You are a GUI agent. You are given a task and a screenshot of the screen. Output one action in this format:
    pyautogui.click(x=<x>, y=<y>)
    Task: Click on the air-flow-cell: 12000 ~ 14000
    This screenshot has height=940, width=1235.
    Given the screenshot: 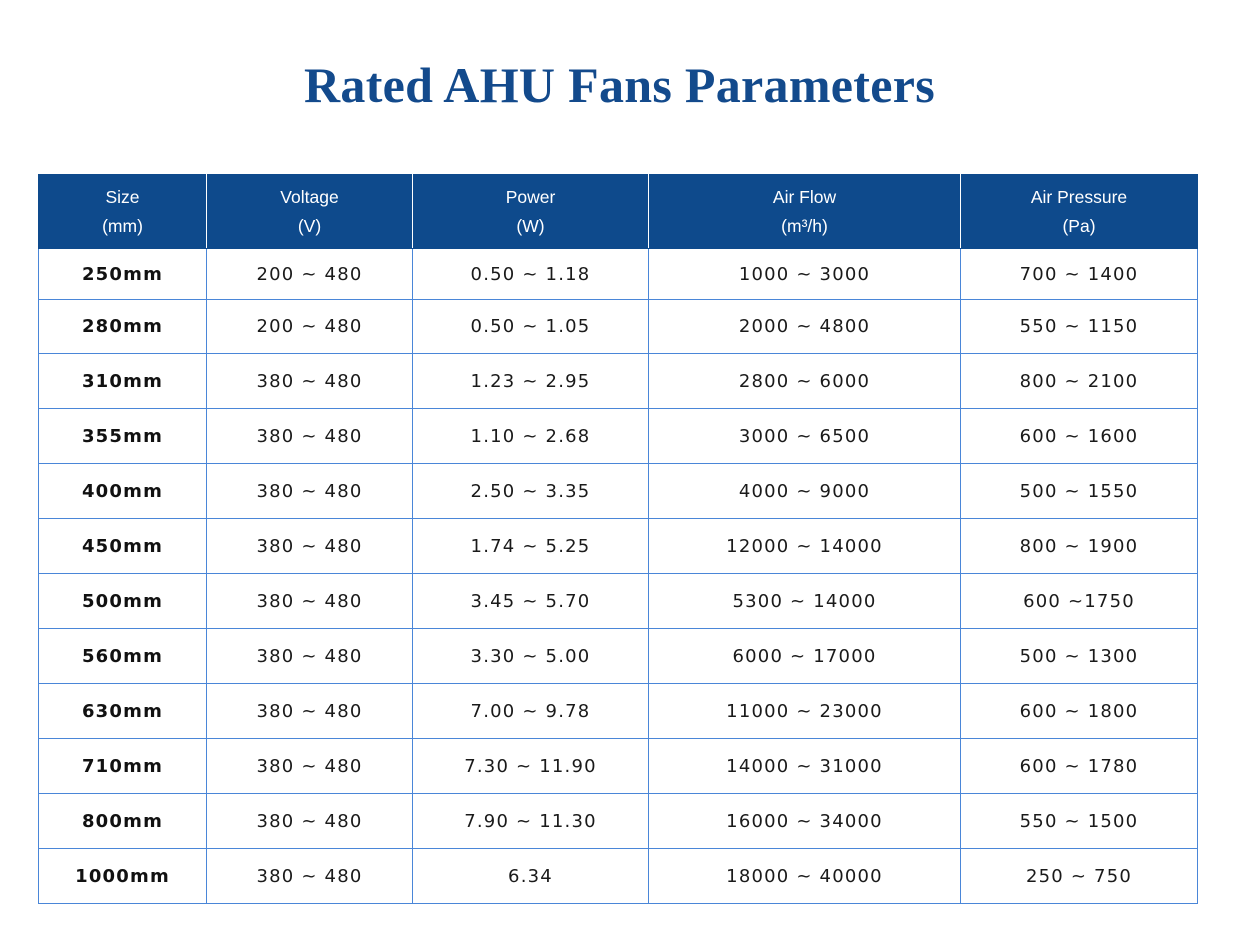 What is the action you would take?
    pyautogui.click(x=804, y=546)
    